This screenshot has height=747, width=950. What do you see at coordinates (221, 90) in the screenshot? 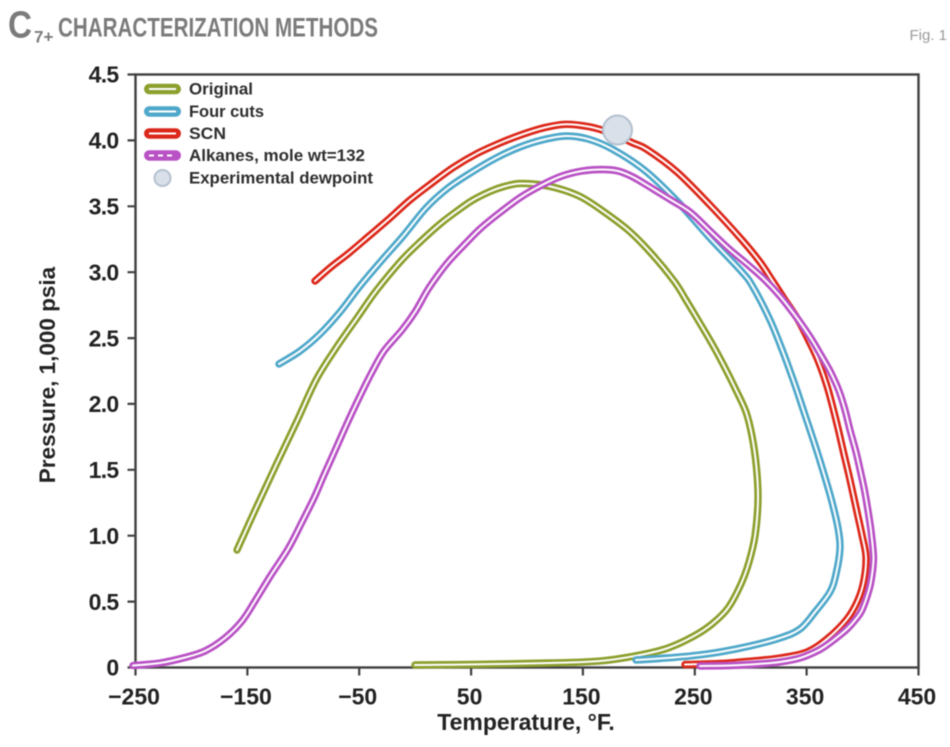
I see `svg-text: Original` at bounding box center [221, 90].